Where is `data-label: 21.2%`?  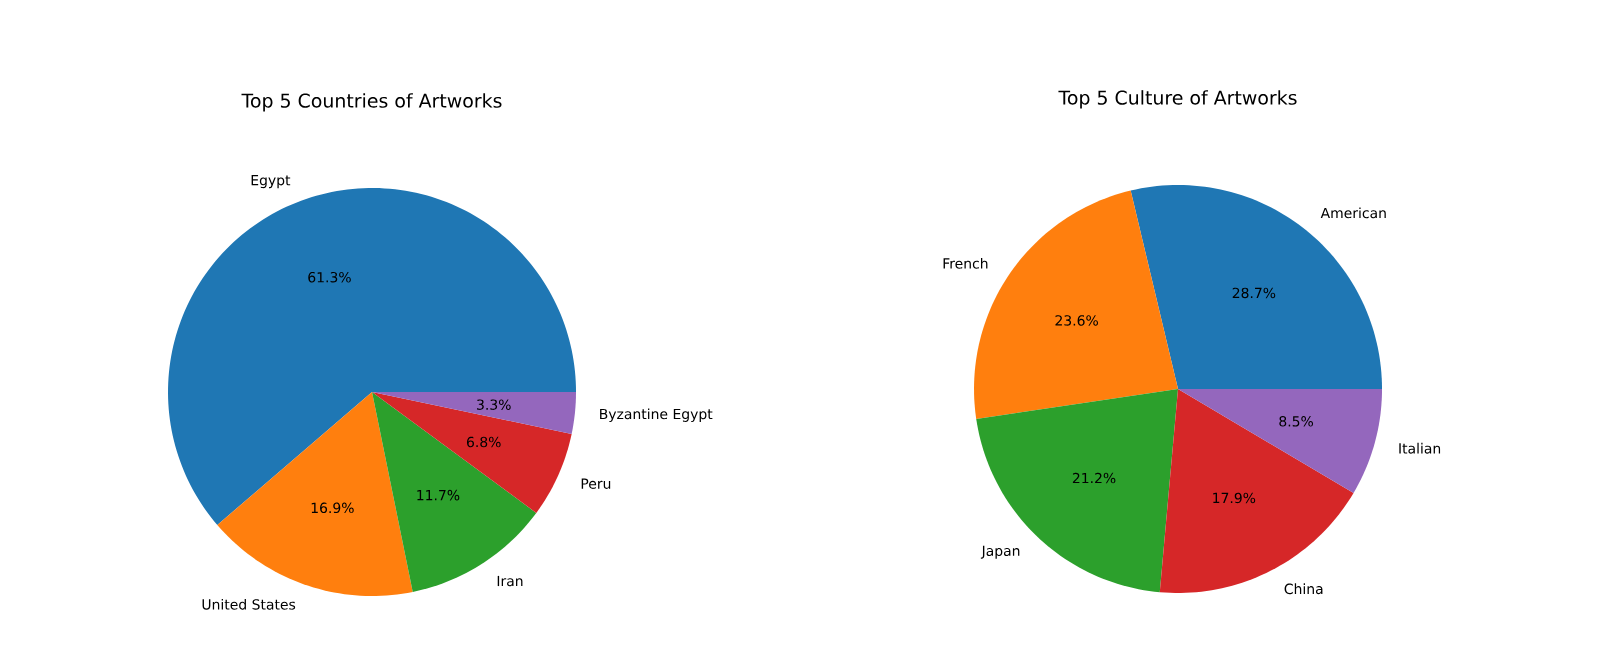 data-label: 21.2% is located at coordinates (1094, 478).